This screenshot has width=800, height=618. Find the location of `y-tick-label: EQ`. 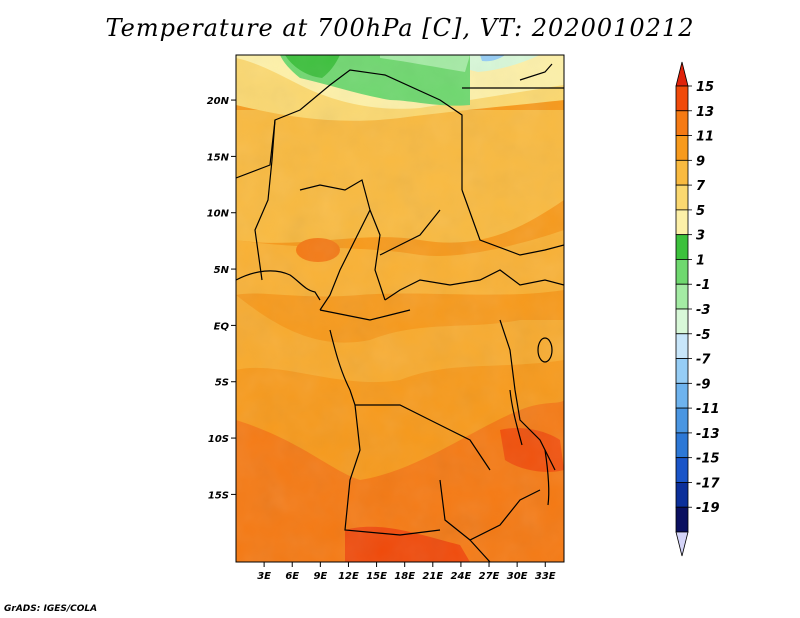

y-tick-label: EQ is located at coordinates (222, 326).